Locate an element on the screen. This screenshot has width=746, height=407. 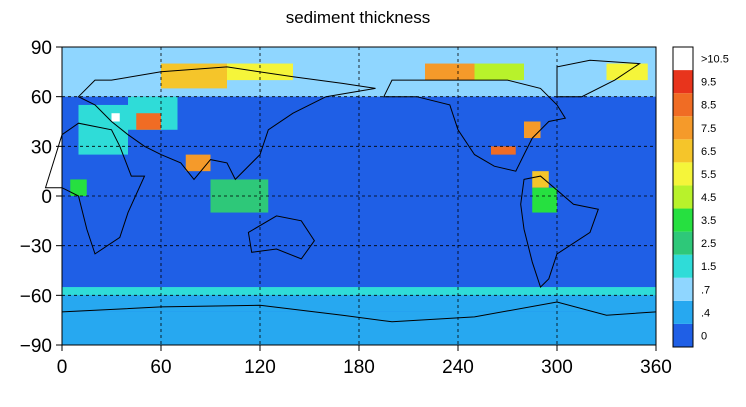
colorbar-label: 2.5 is located at coordinates (708, 244).